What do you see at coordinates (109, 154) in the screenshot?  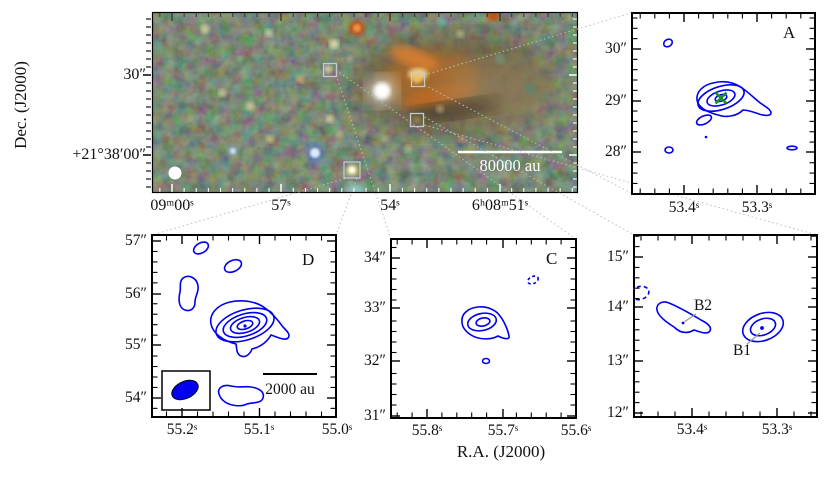 I see `main-dec-tick: +21°38′00″` at bounding box center [109, 154].